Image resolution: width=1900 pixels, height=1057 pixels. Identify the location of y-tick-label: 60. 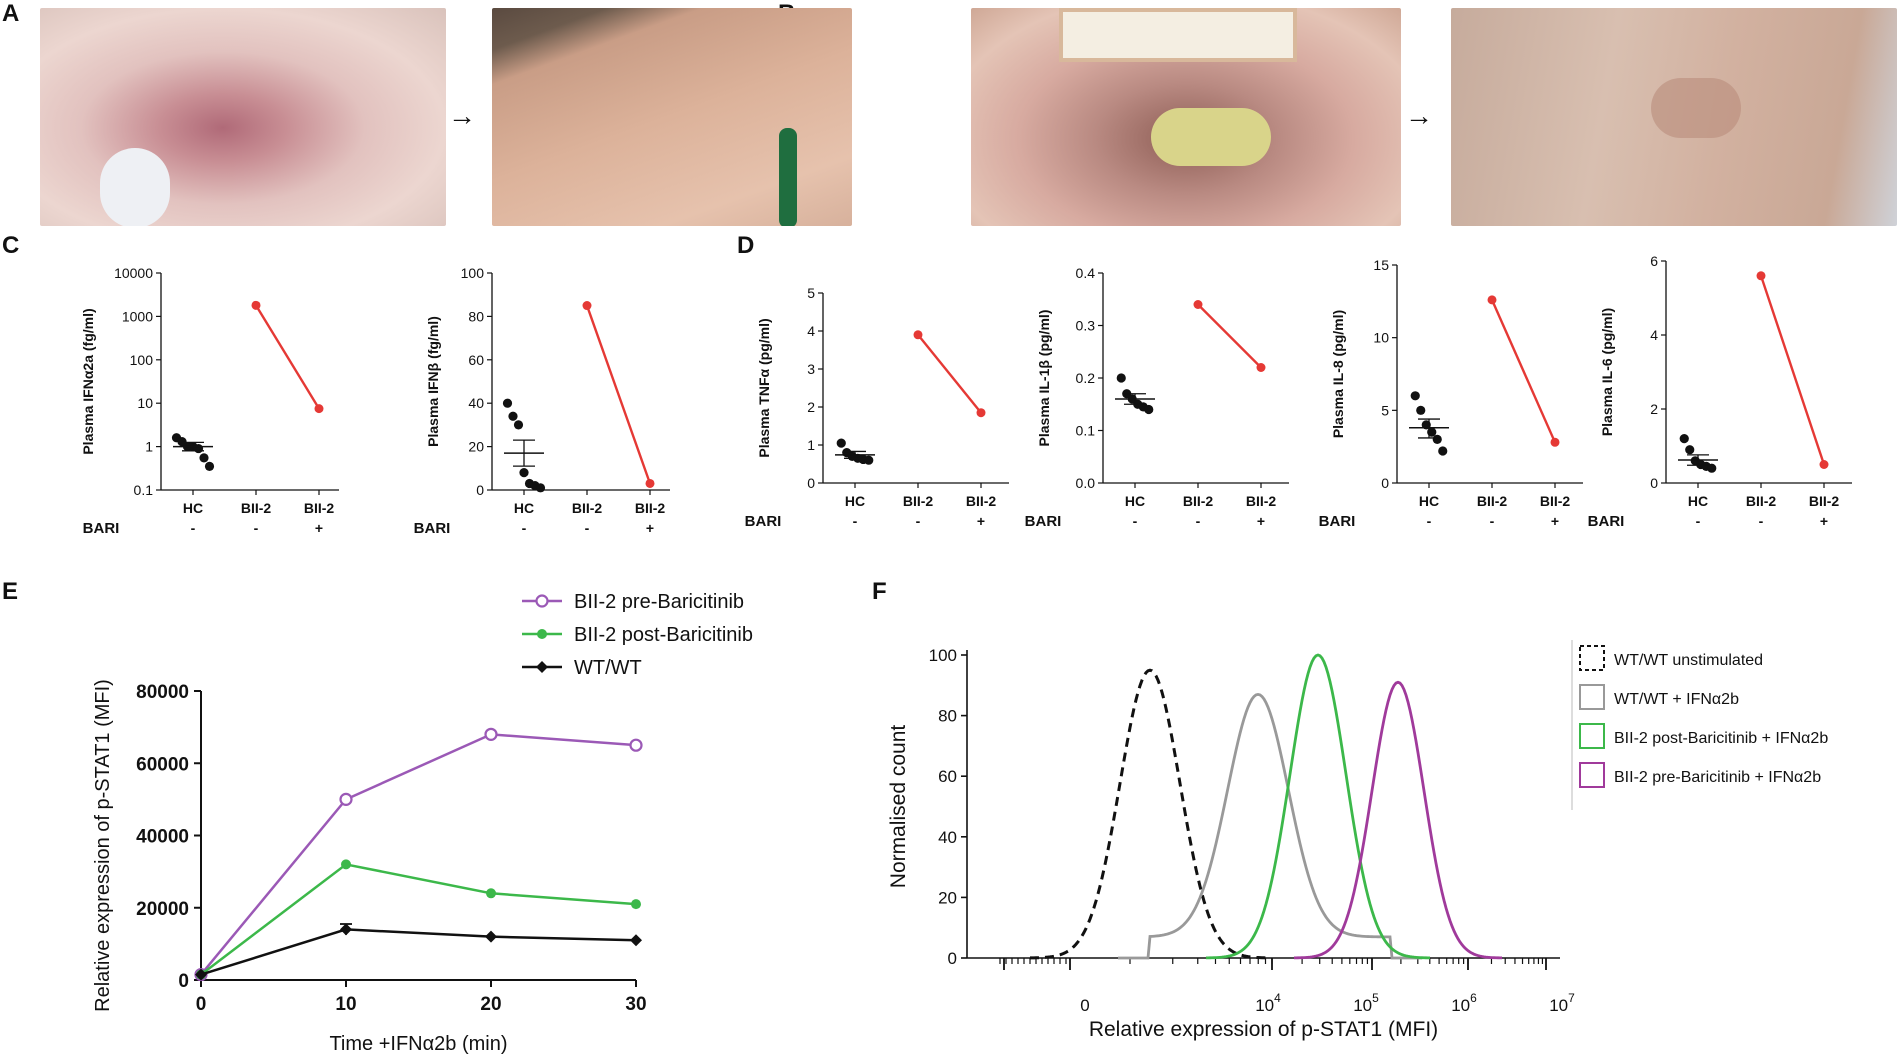
(476, 360).